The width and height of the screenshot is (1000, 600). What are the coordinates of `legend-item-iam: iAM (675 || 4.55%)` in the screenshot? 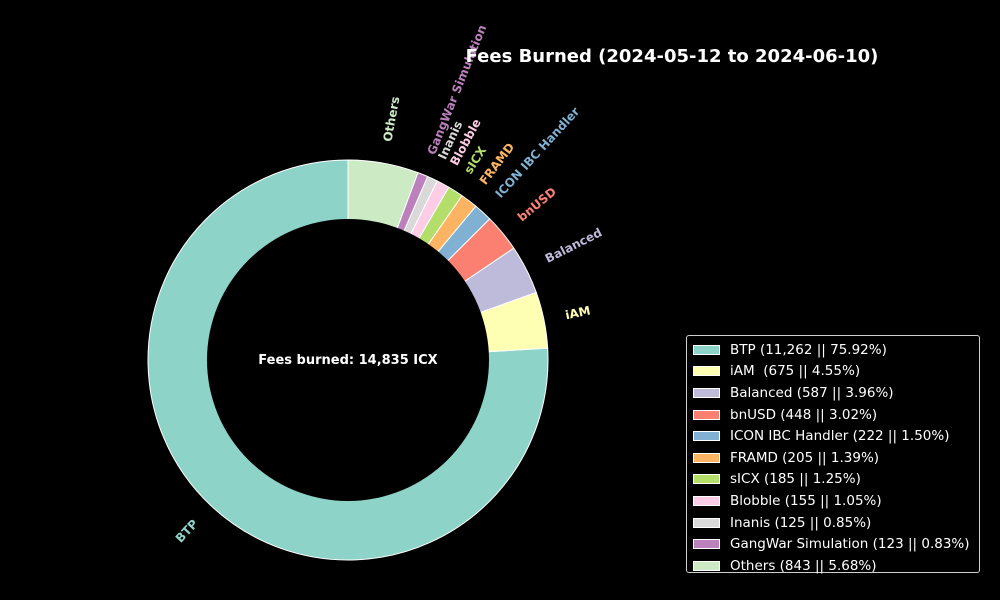 It's located at (836, 372).